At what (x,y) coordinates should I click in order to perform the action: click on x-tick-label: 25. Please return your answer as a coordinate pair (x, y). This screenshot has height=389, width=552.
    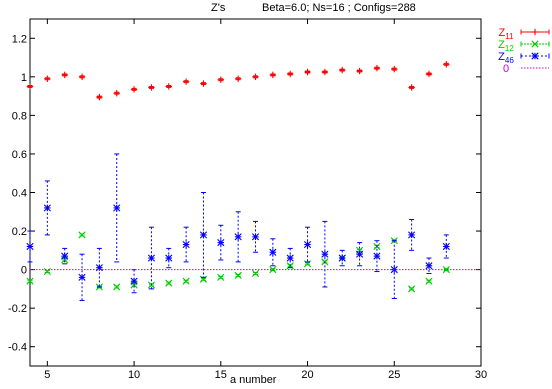
    Looking at the image, I should click on (394, 375).